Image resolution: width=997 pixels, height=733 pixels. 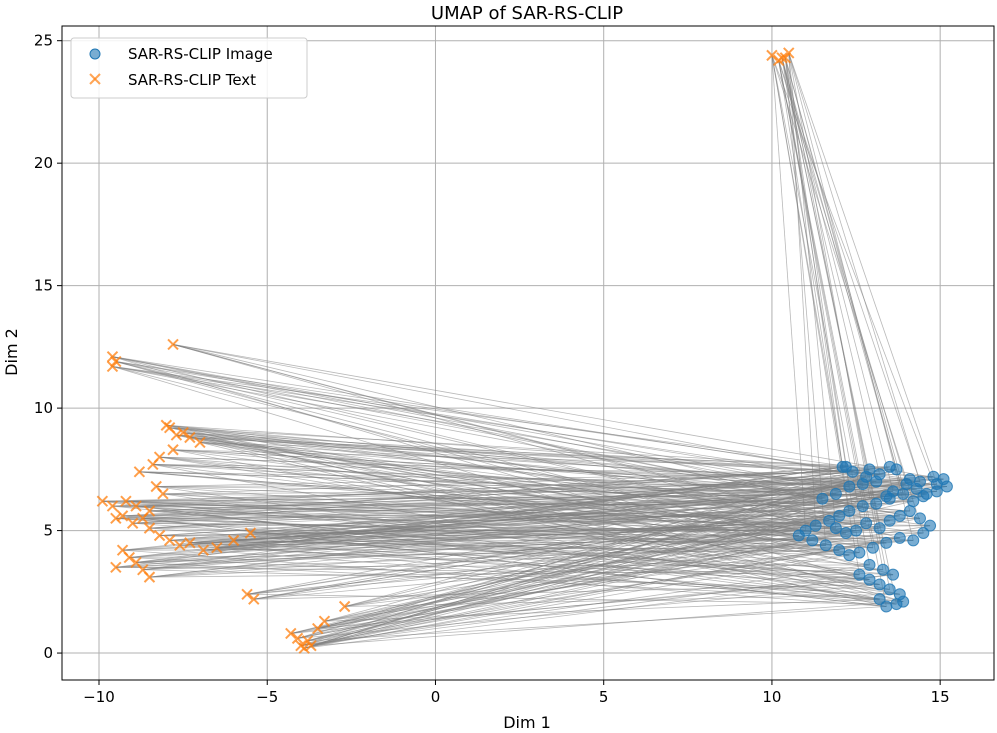 What do you see at coordinates (43, 286) in the screenshot?
I see `y-tick-label: 15` at bounding box center [43, 286].